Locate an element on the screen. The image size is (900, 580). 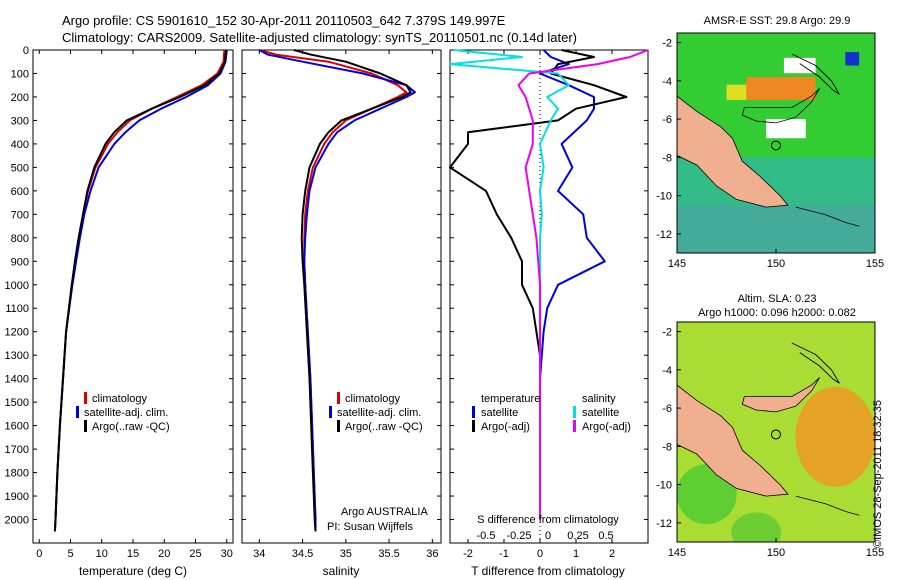
x-tick-label: 20 is located at coordinates (164, 554).